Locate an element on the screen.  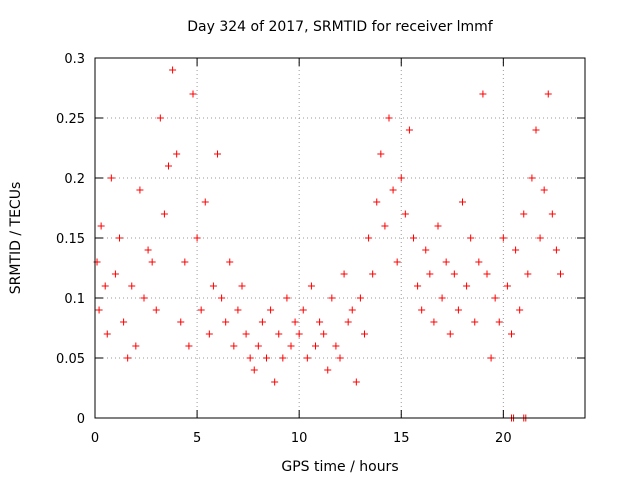
y-tick-label: 0.05 is located at coordinates (70, 359).